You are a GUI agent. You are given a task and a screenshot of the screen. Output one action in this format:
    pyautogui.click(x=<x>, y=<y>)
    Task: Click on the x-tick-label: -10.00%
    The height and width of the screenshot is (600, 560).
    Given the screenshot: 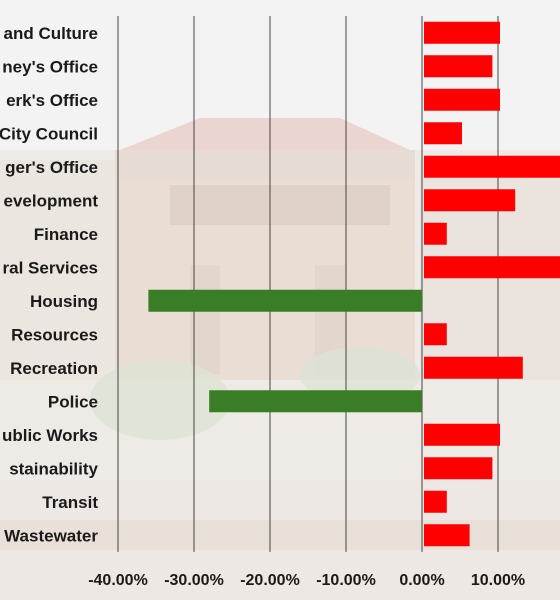 What is the action you would take?
    pyautogui.click(x=346, y=580)
    